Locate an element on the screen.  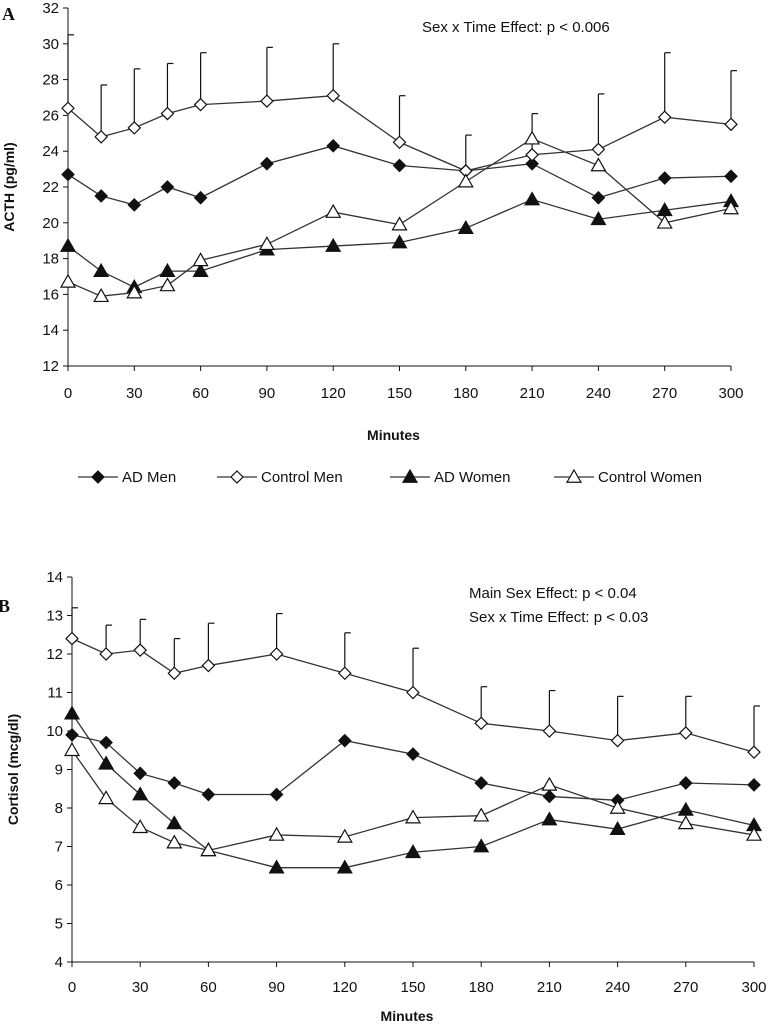
y-tick-label: 12 is located at coordinates (54, 654).